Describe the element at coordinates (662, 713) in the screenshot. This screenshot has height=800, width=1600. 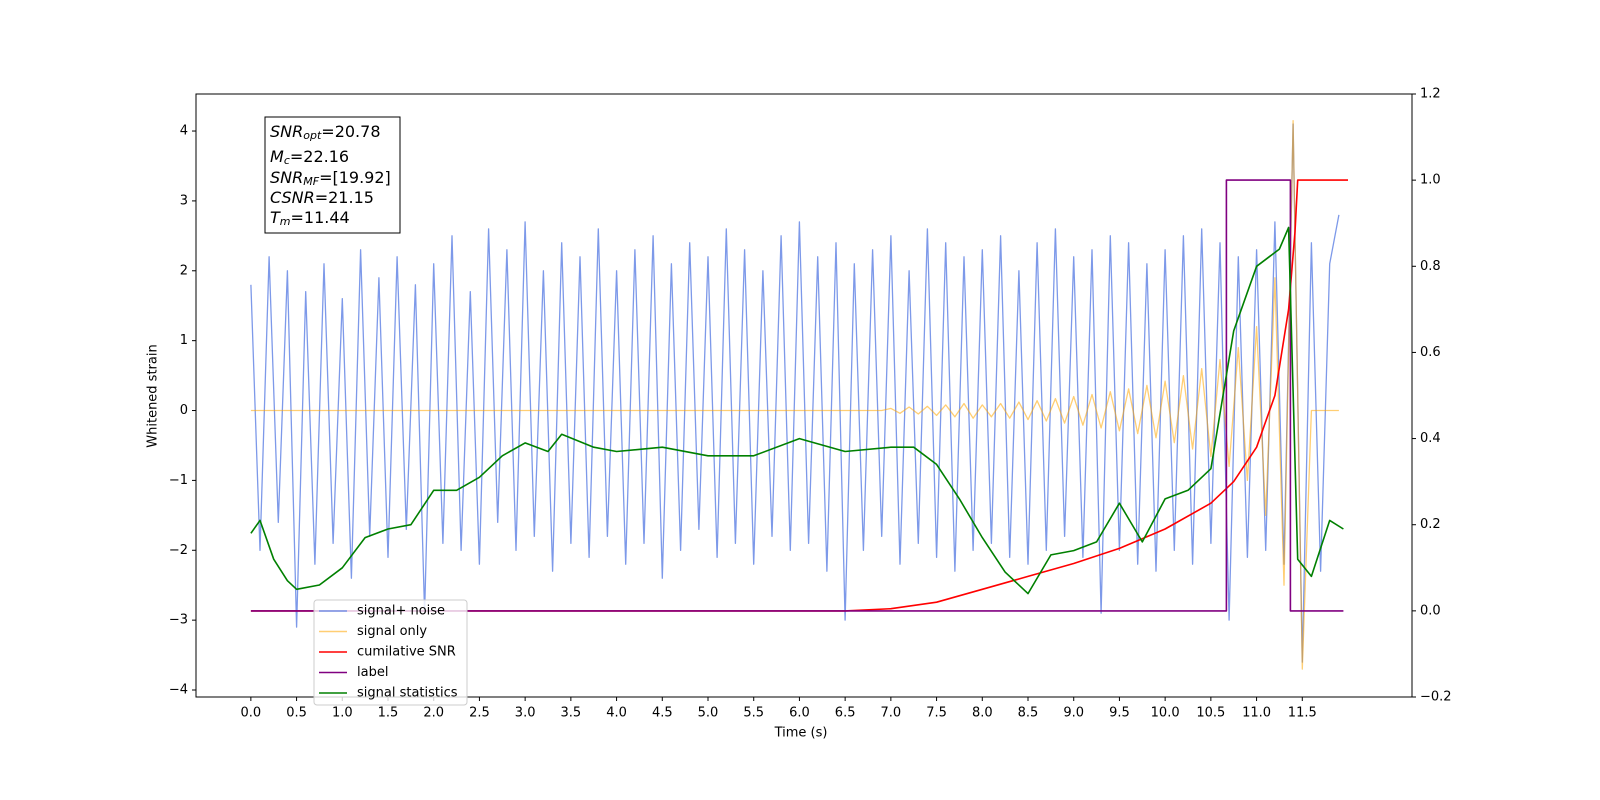
I see `x-tick-label: 4.5` at that location.